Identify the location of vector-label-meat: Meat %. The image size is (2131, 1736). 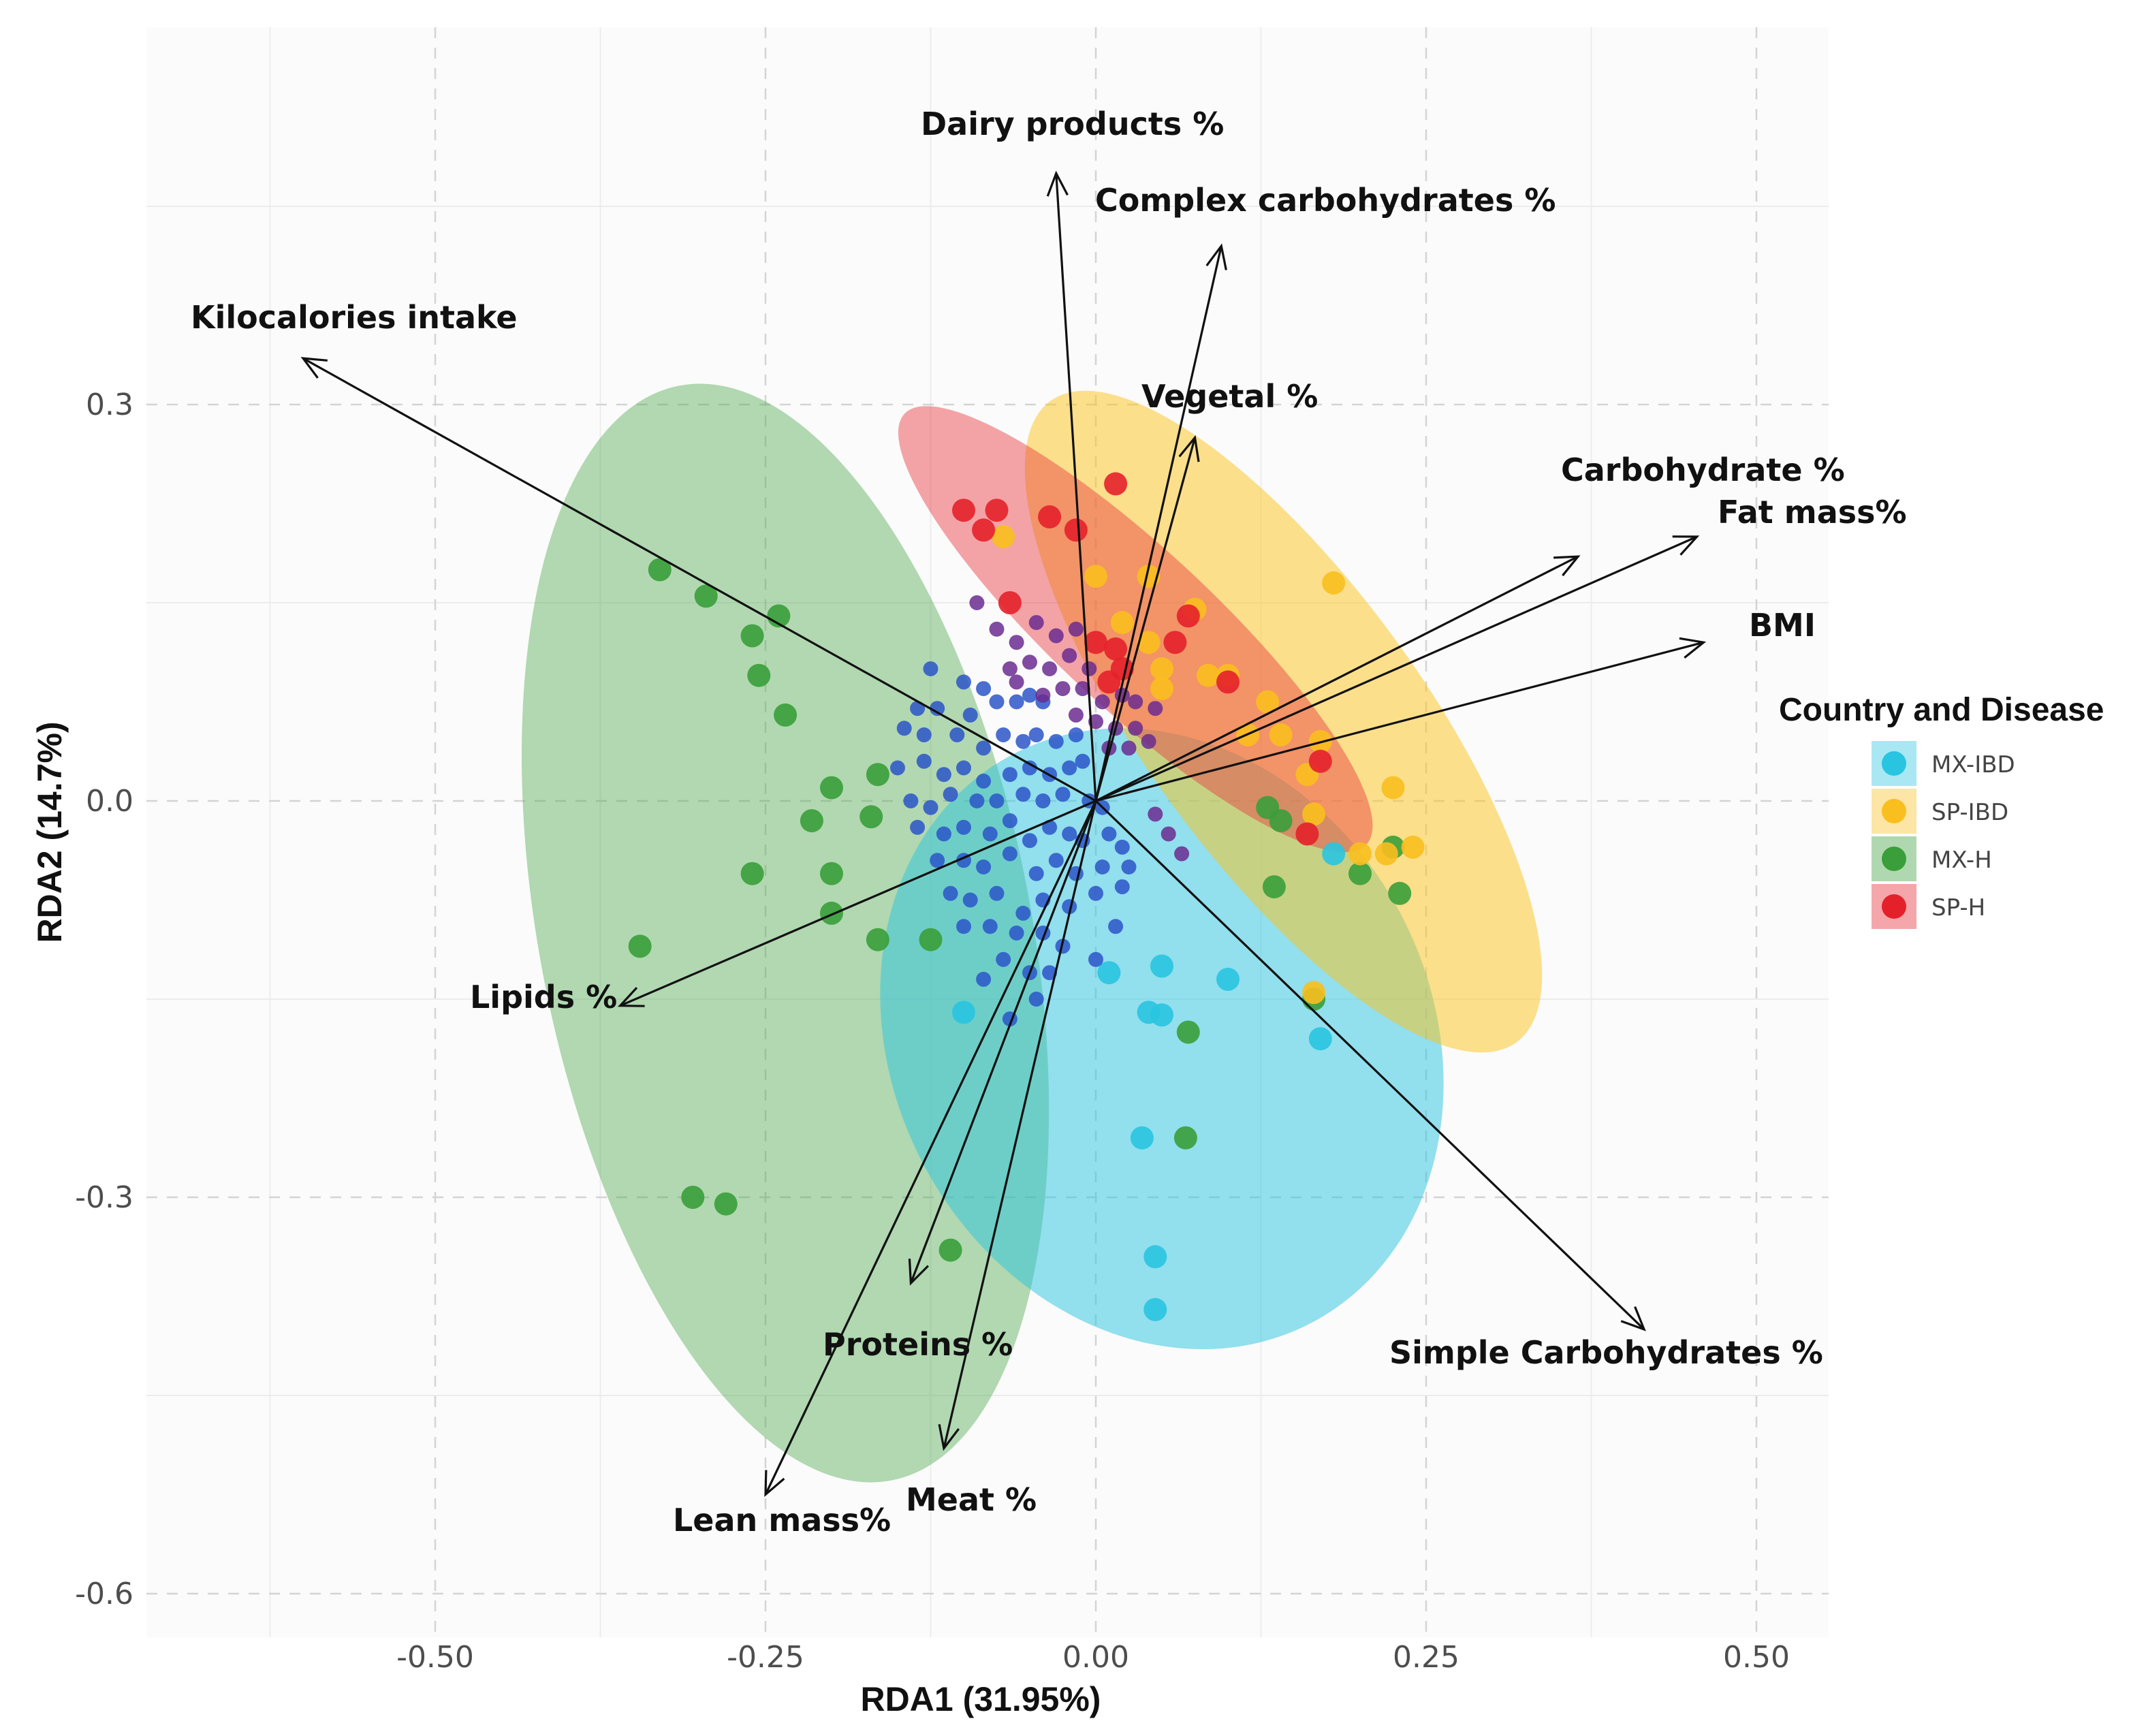
(971, 1499).